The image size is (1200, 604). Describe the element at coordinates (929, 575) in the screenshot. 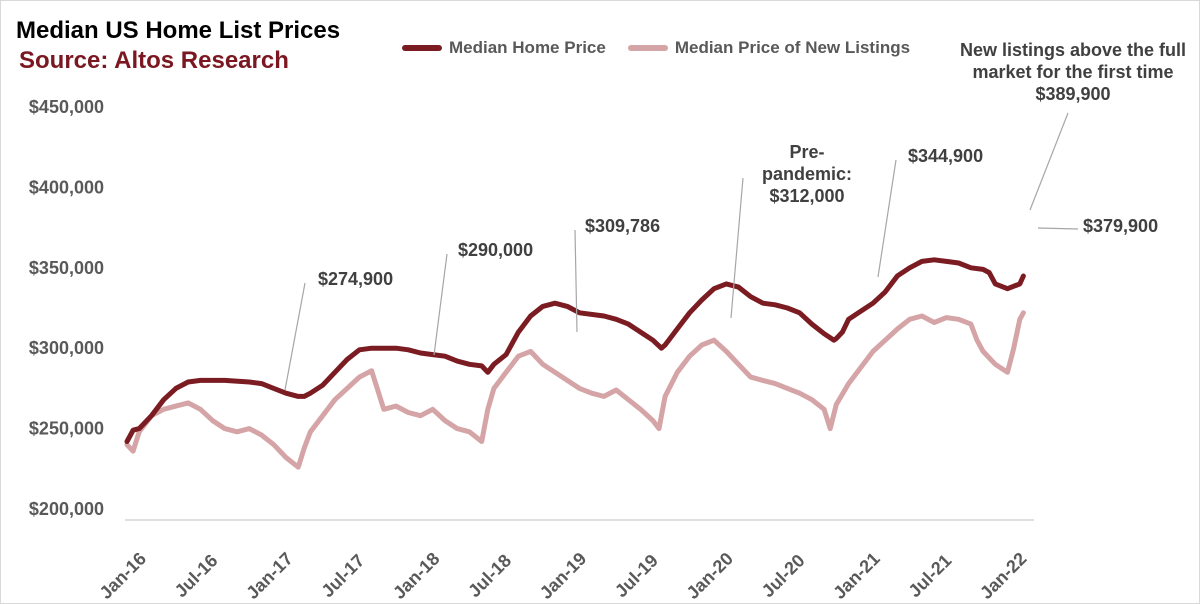

I see `x-tick-label: Jul-21` at that location.